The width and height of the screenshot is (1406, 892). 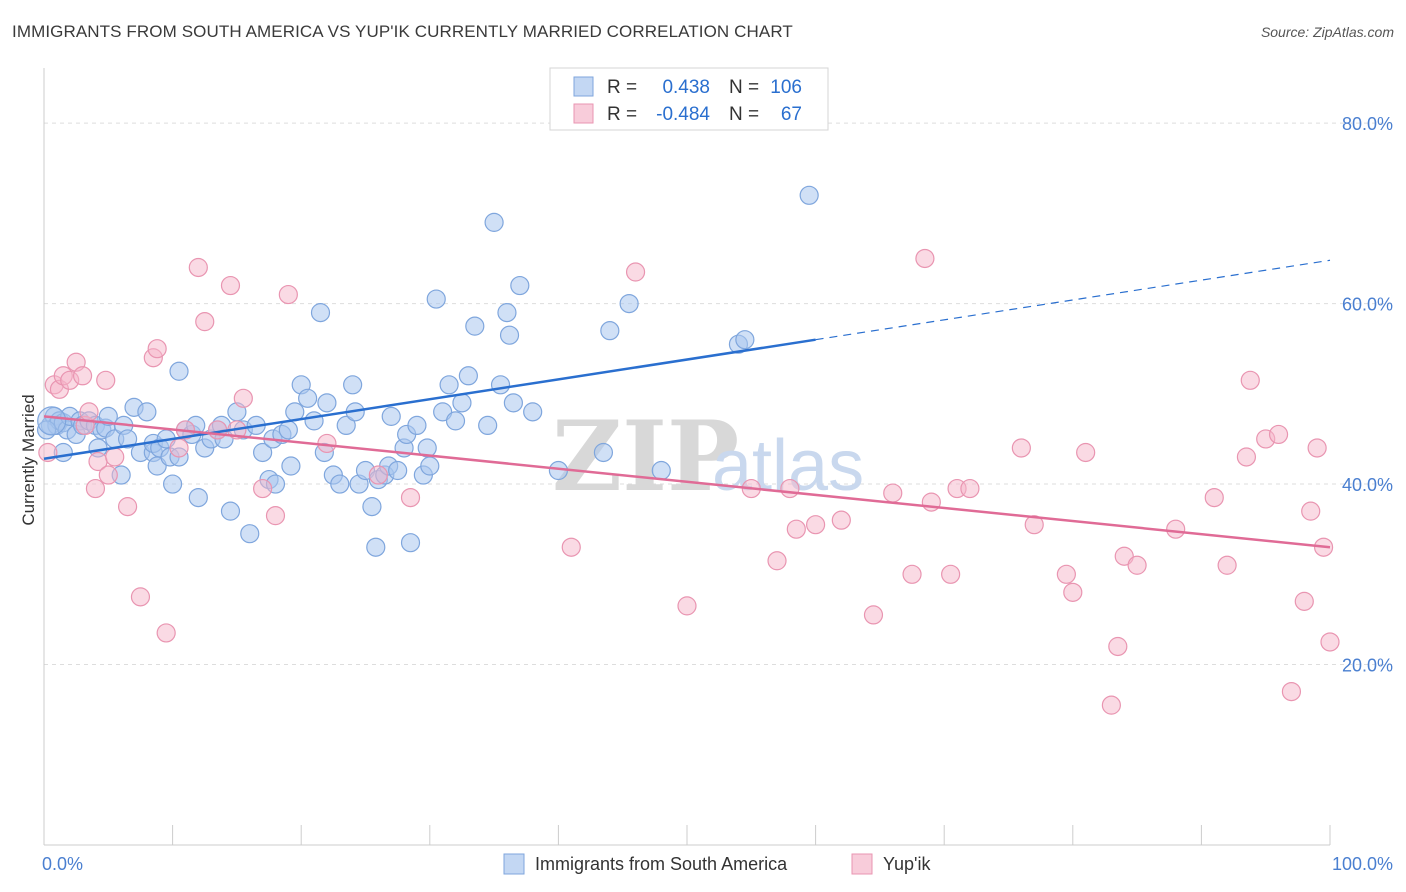 I want to click on x-tick-label: 100.0%, so click(x=1362, y=864).